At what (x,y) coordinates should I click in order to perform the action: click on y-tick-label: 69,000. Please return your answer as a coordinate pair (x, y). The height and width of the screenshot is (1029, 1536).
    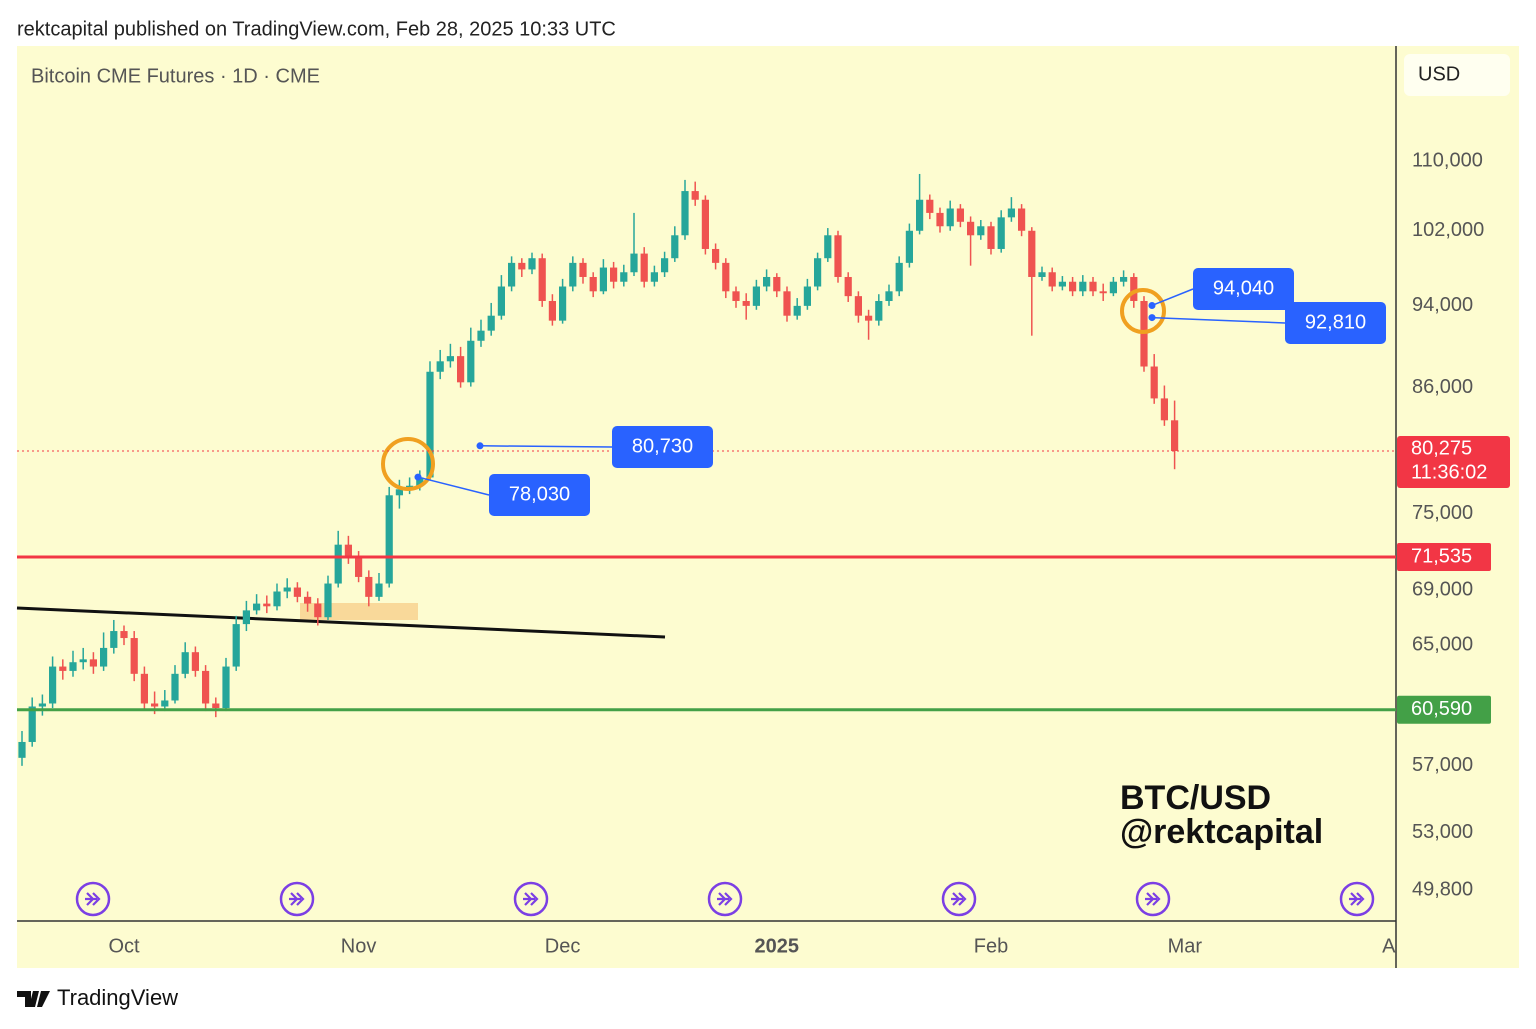
    Looking at the image, I should click on (1442, 589).